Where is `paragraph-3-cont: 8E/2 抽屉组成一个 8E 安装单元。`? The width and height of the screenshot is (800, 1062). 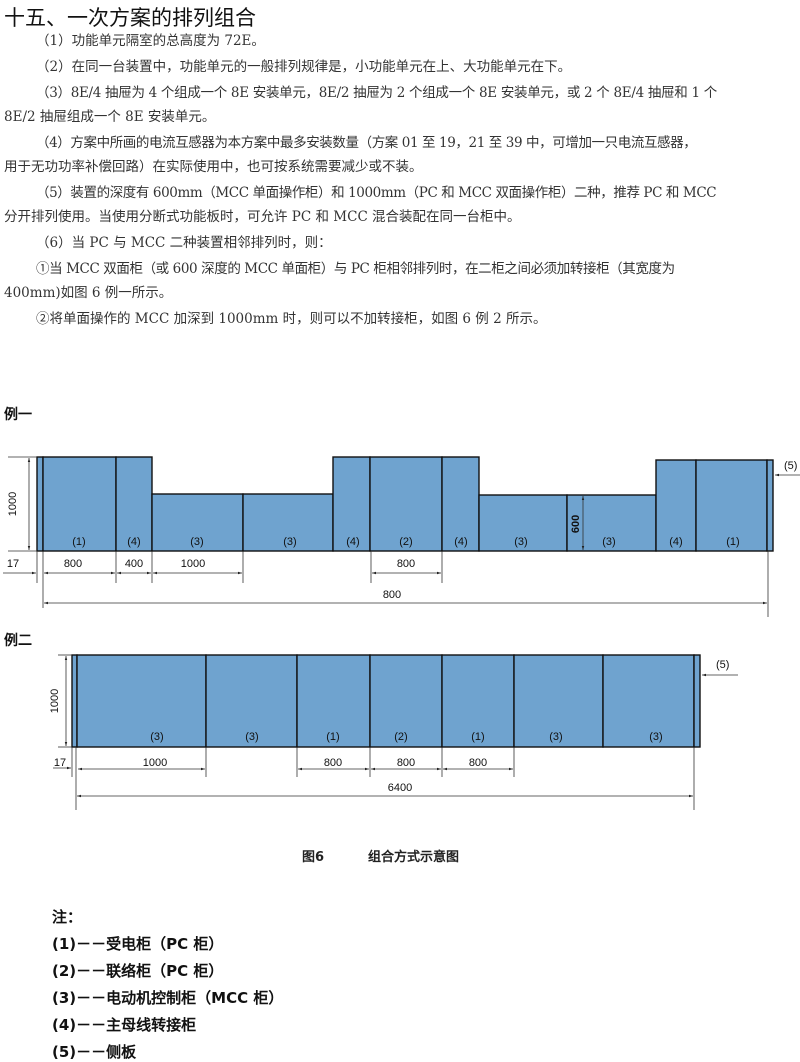
paragraph-3-cont: 8E/2 抽屉组成一个 8E 安装单元。 is located at coordinates (110, 117).